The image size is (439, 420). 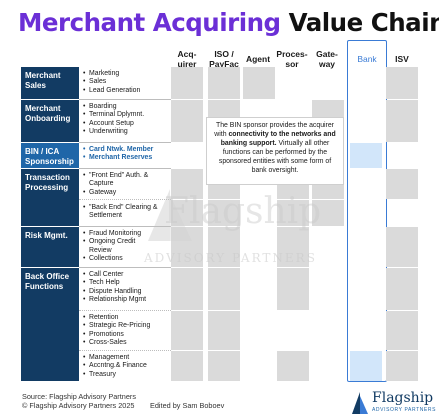 I want to click on column-header-label: Acq- uirer, so click(x=187, y=59).